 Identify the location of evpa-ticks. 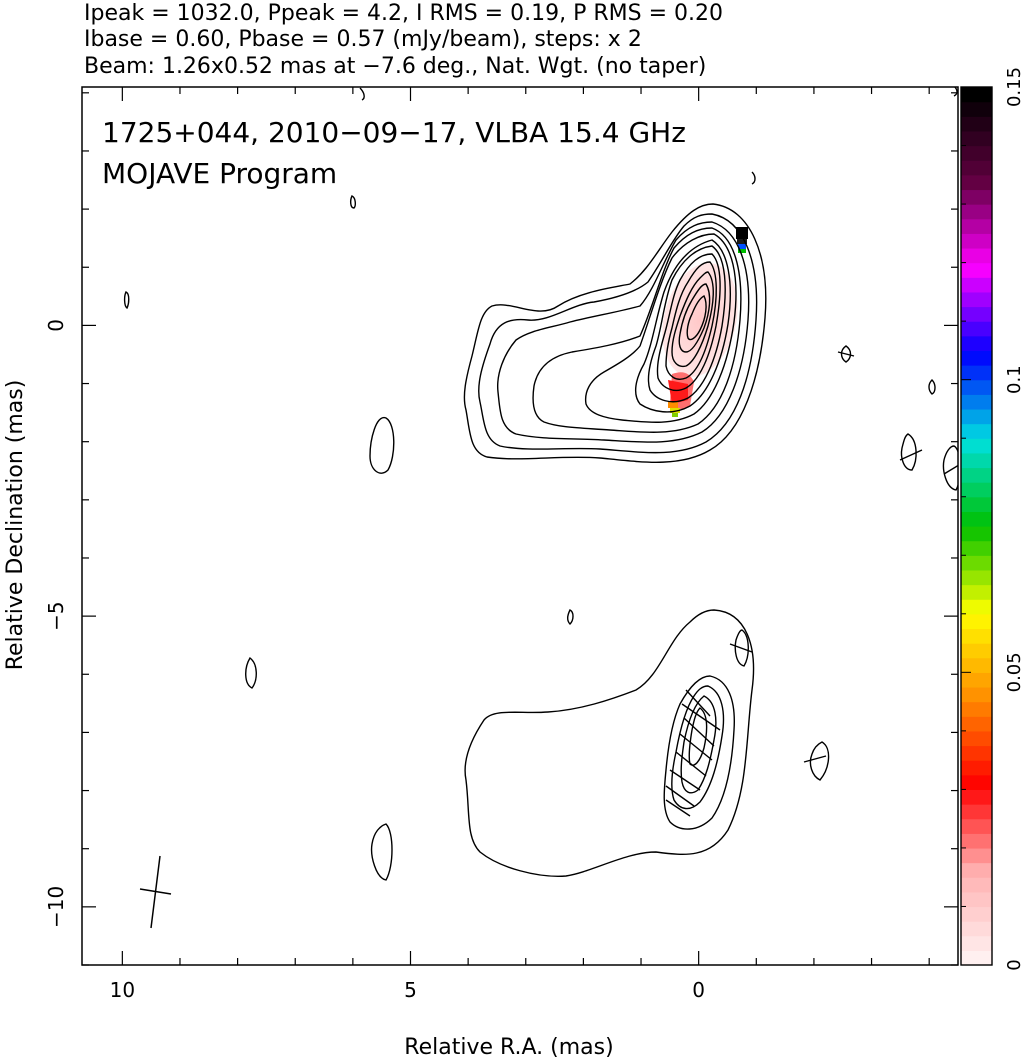
(811, 584).